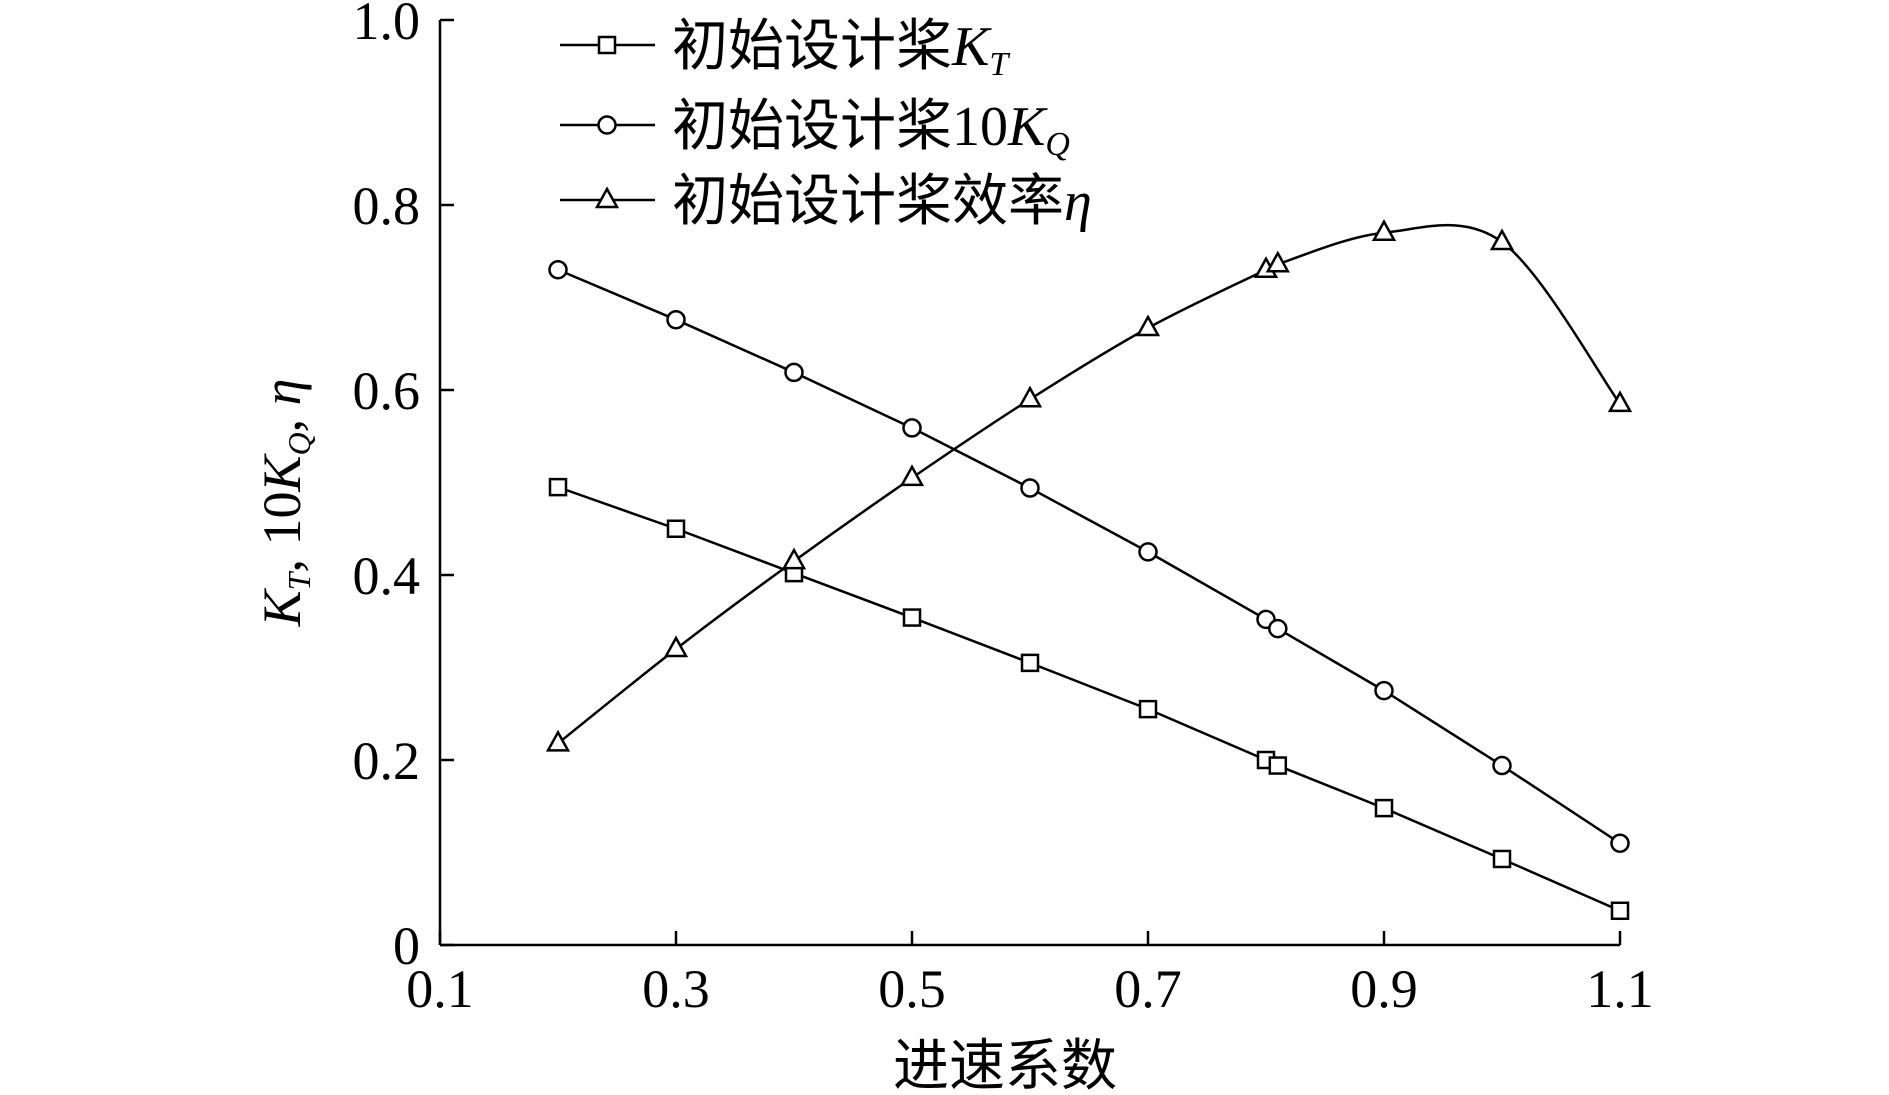 The height and width of the screenshot is (1095, 1889). I want to click on y-axis-label: KT, 10KQ, η, so click(284, 503).